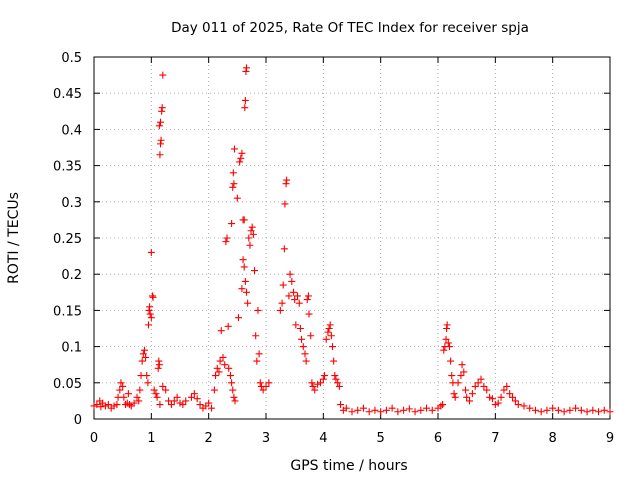  I want to click on y-tick-label: 0.5, so click(71, 58).